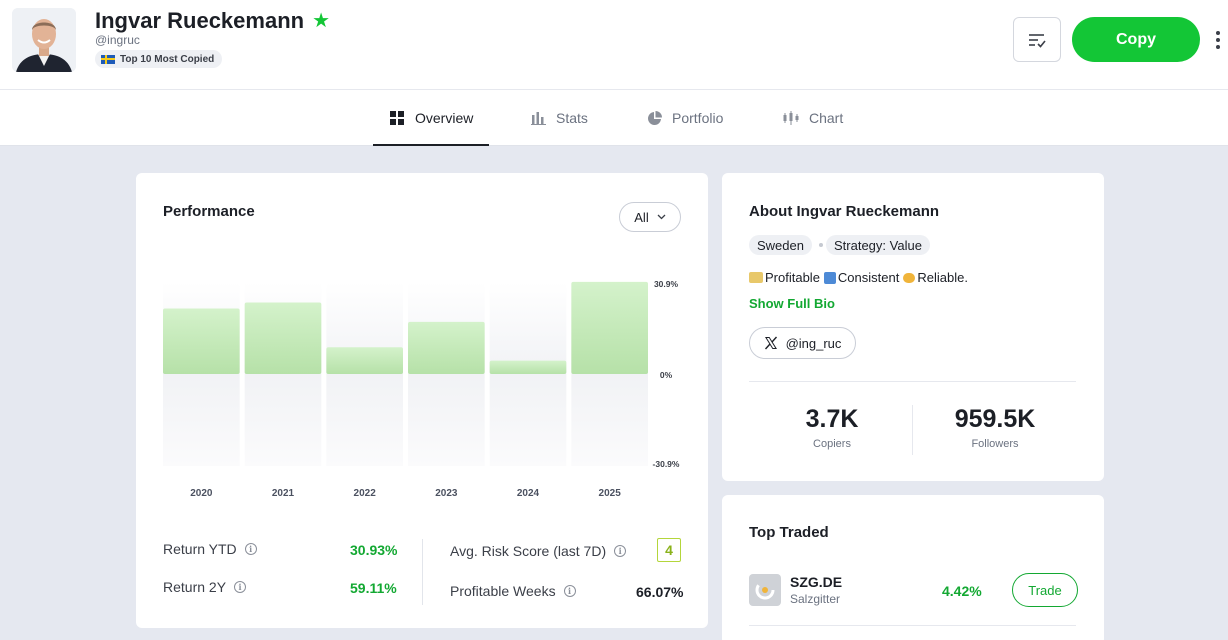 The width and height of the screenshot is (1228, 640). Describe the element at coordinates (446, 493) in the screenshot. I see `chart-x-label: 2023` at that location.